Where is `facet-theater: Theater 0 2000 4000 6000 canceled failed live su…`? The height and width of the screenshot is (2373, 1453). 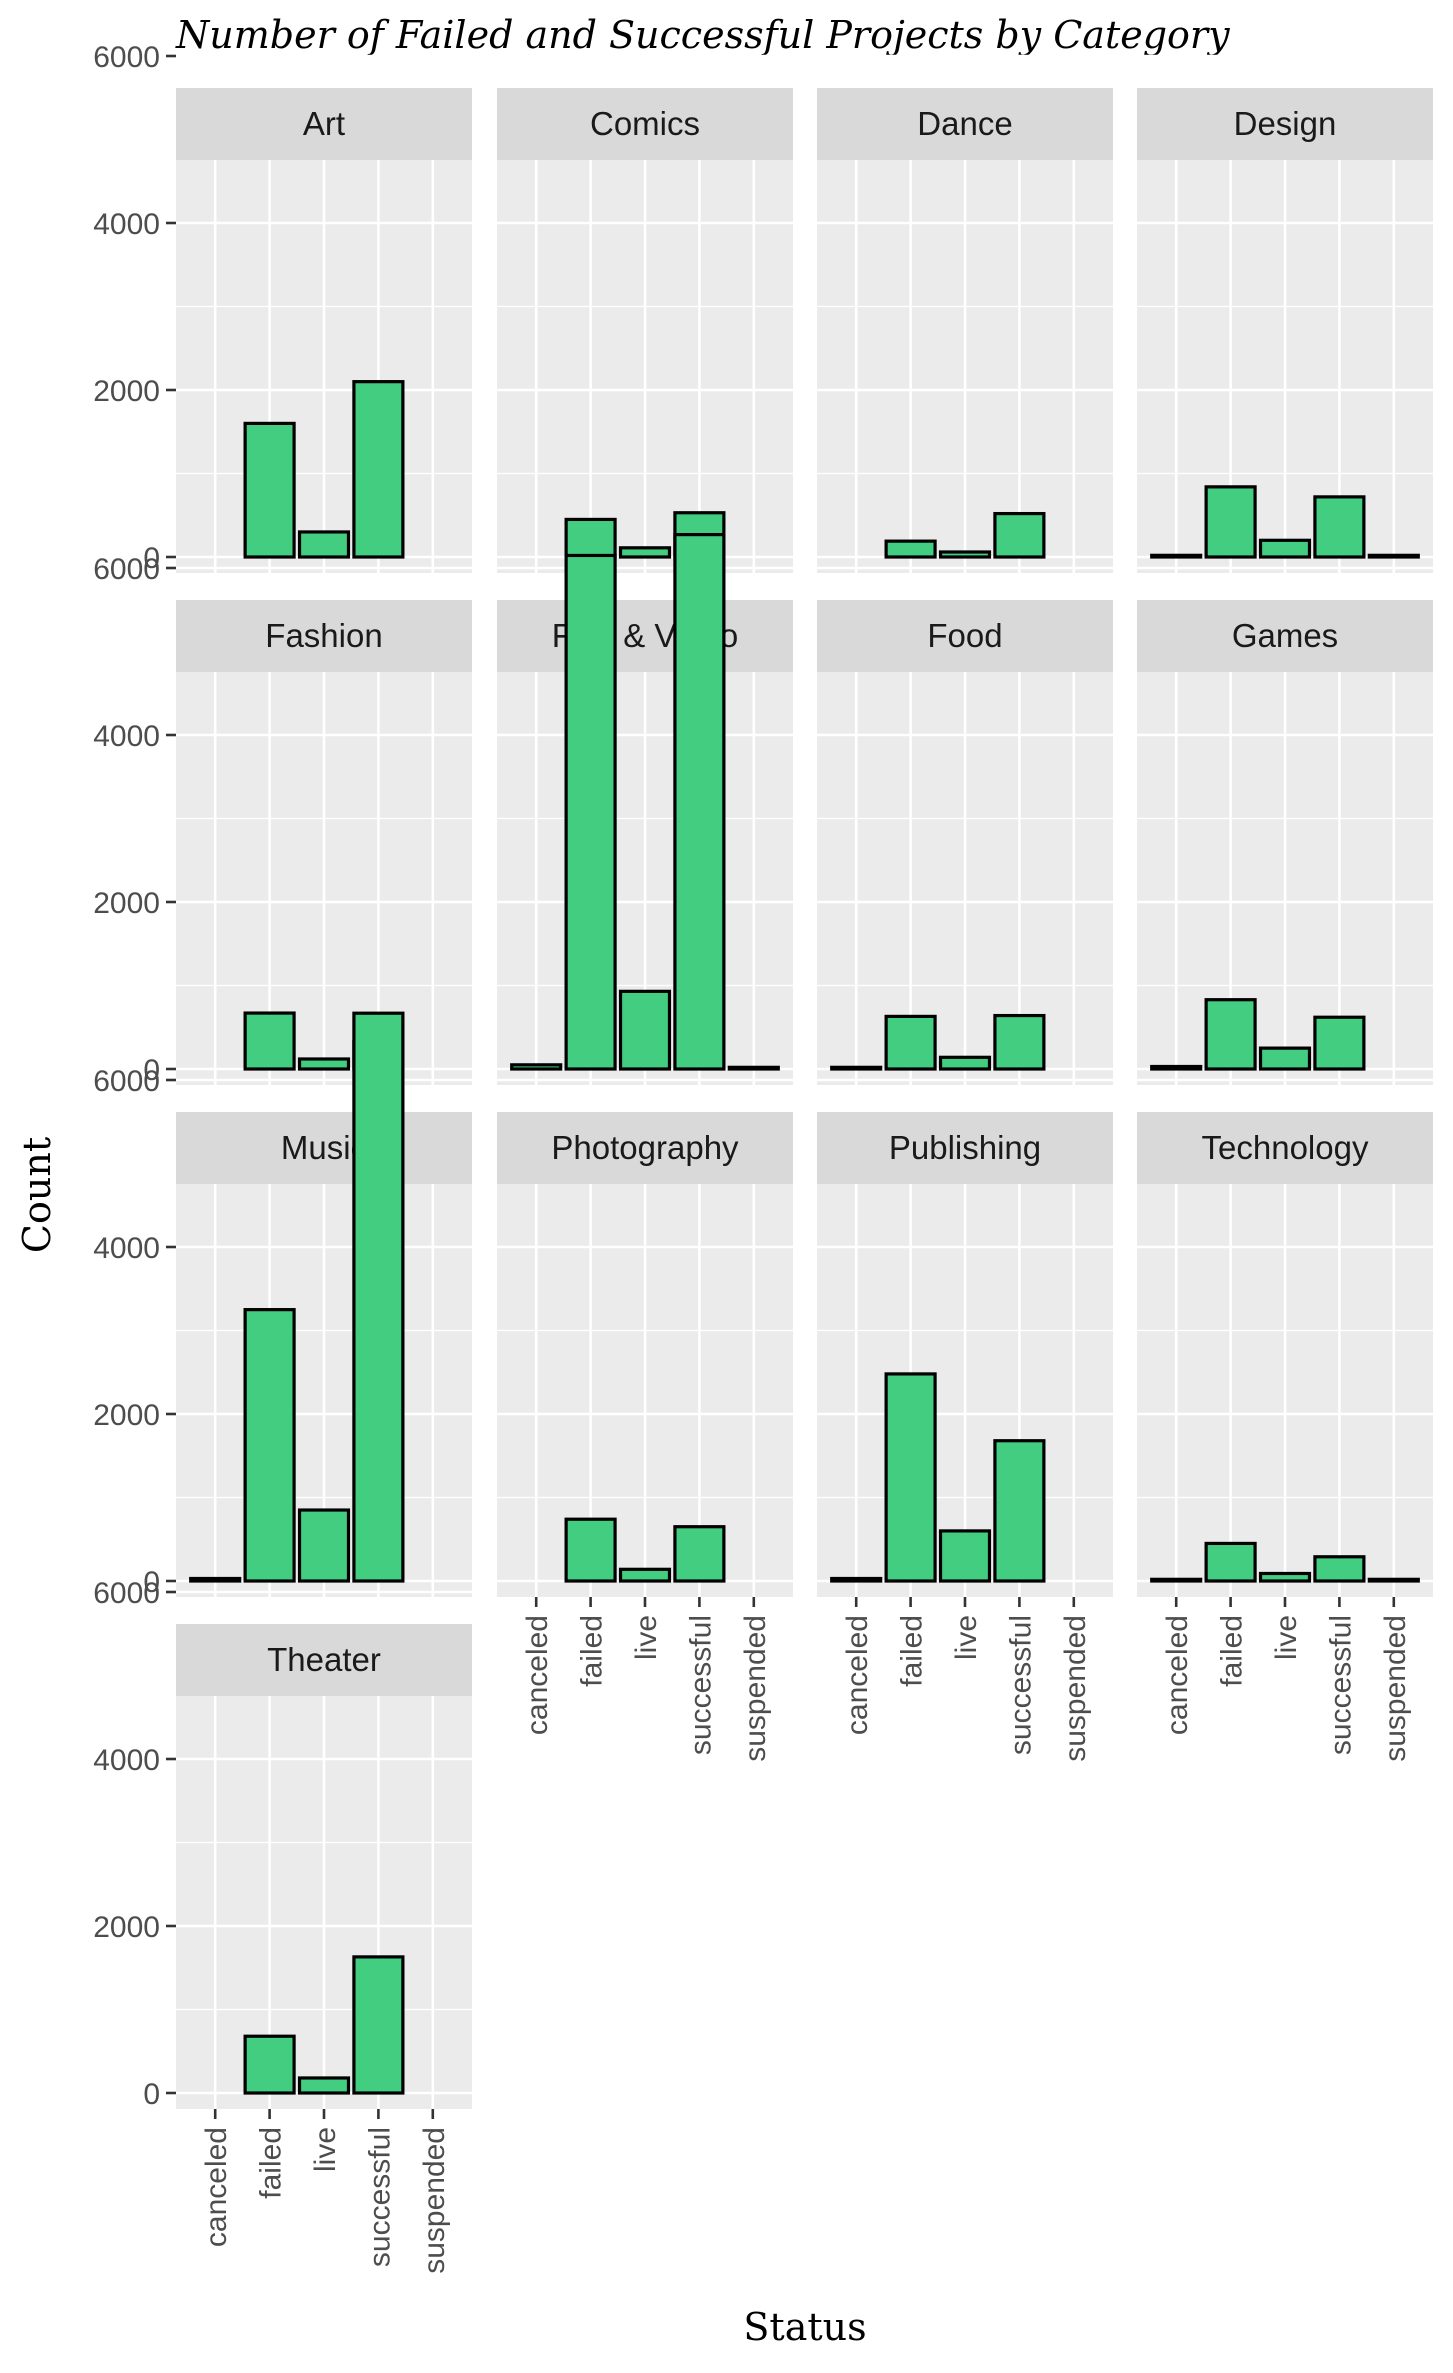 facet-theater: Theater 0 2000 4000 6000 canceled failed live su… is located at coordinates (282, 1925).